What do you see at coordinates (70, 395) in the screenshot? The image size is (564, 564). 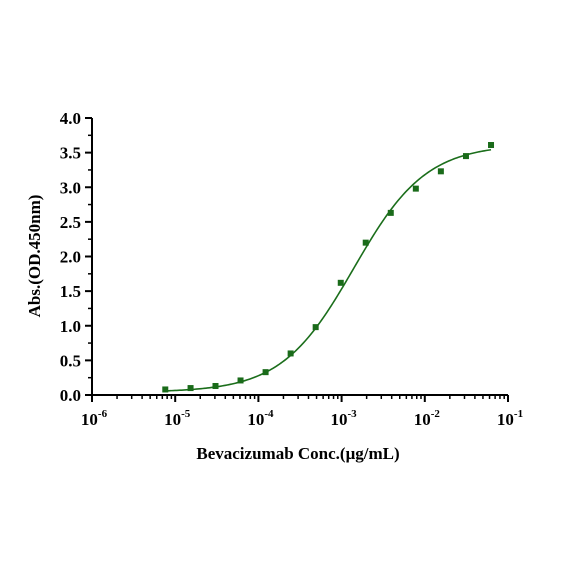 I see `y-tick-label: 0.0` at bounding box center [70, 395].